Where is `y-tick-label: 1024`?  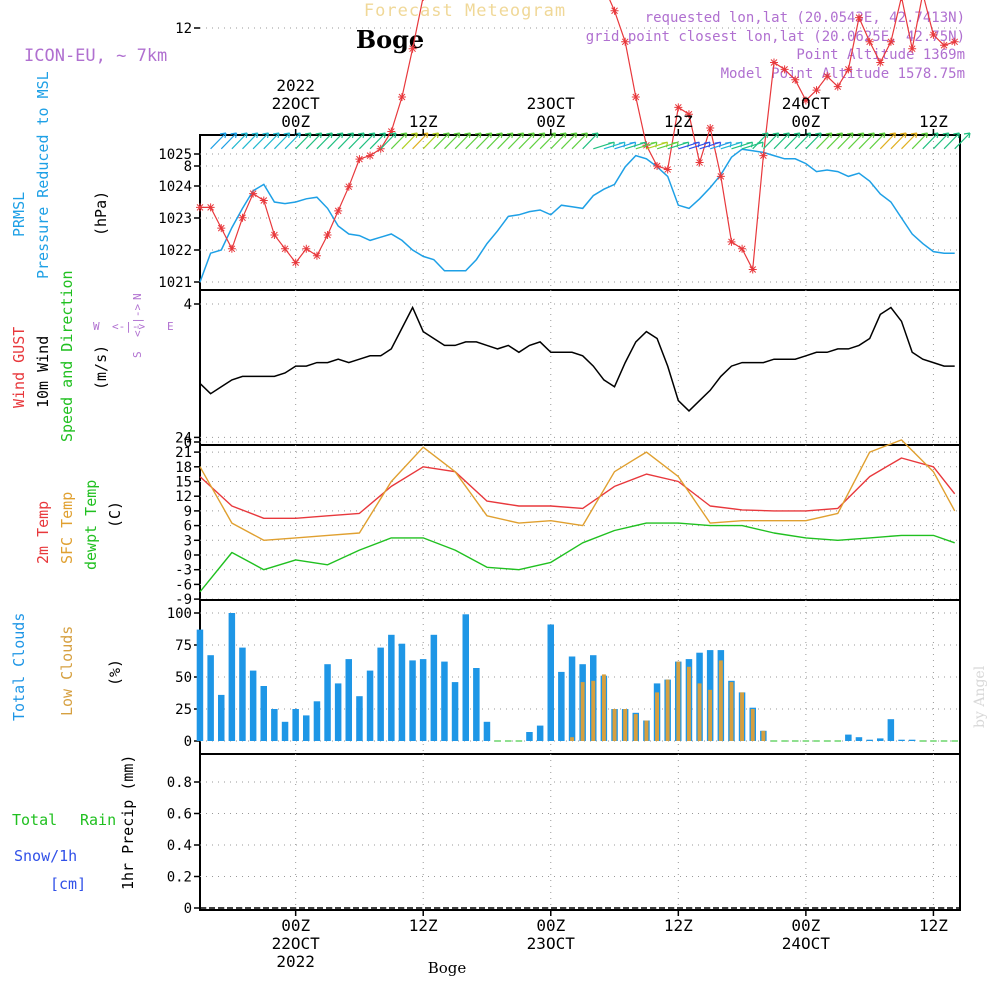 y-tick-label: 1024 is located at coordinates (175, 187).